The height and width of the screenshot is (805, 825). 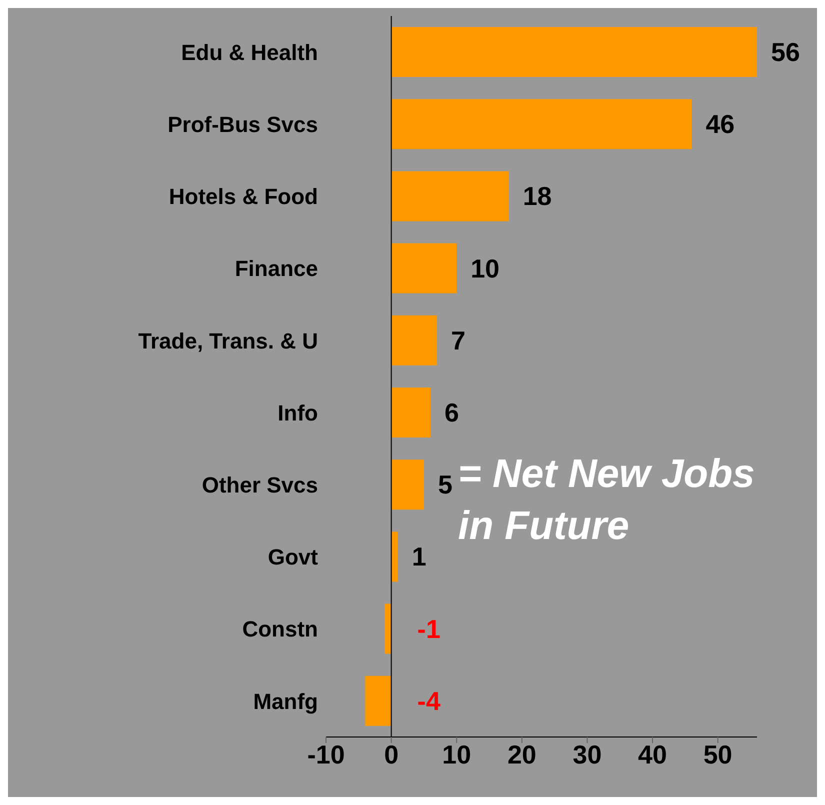 I want to click on y-tick-label: Constn, so click(x=280, y=629).